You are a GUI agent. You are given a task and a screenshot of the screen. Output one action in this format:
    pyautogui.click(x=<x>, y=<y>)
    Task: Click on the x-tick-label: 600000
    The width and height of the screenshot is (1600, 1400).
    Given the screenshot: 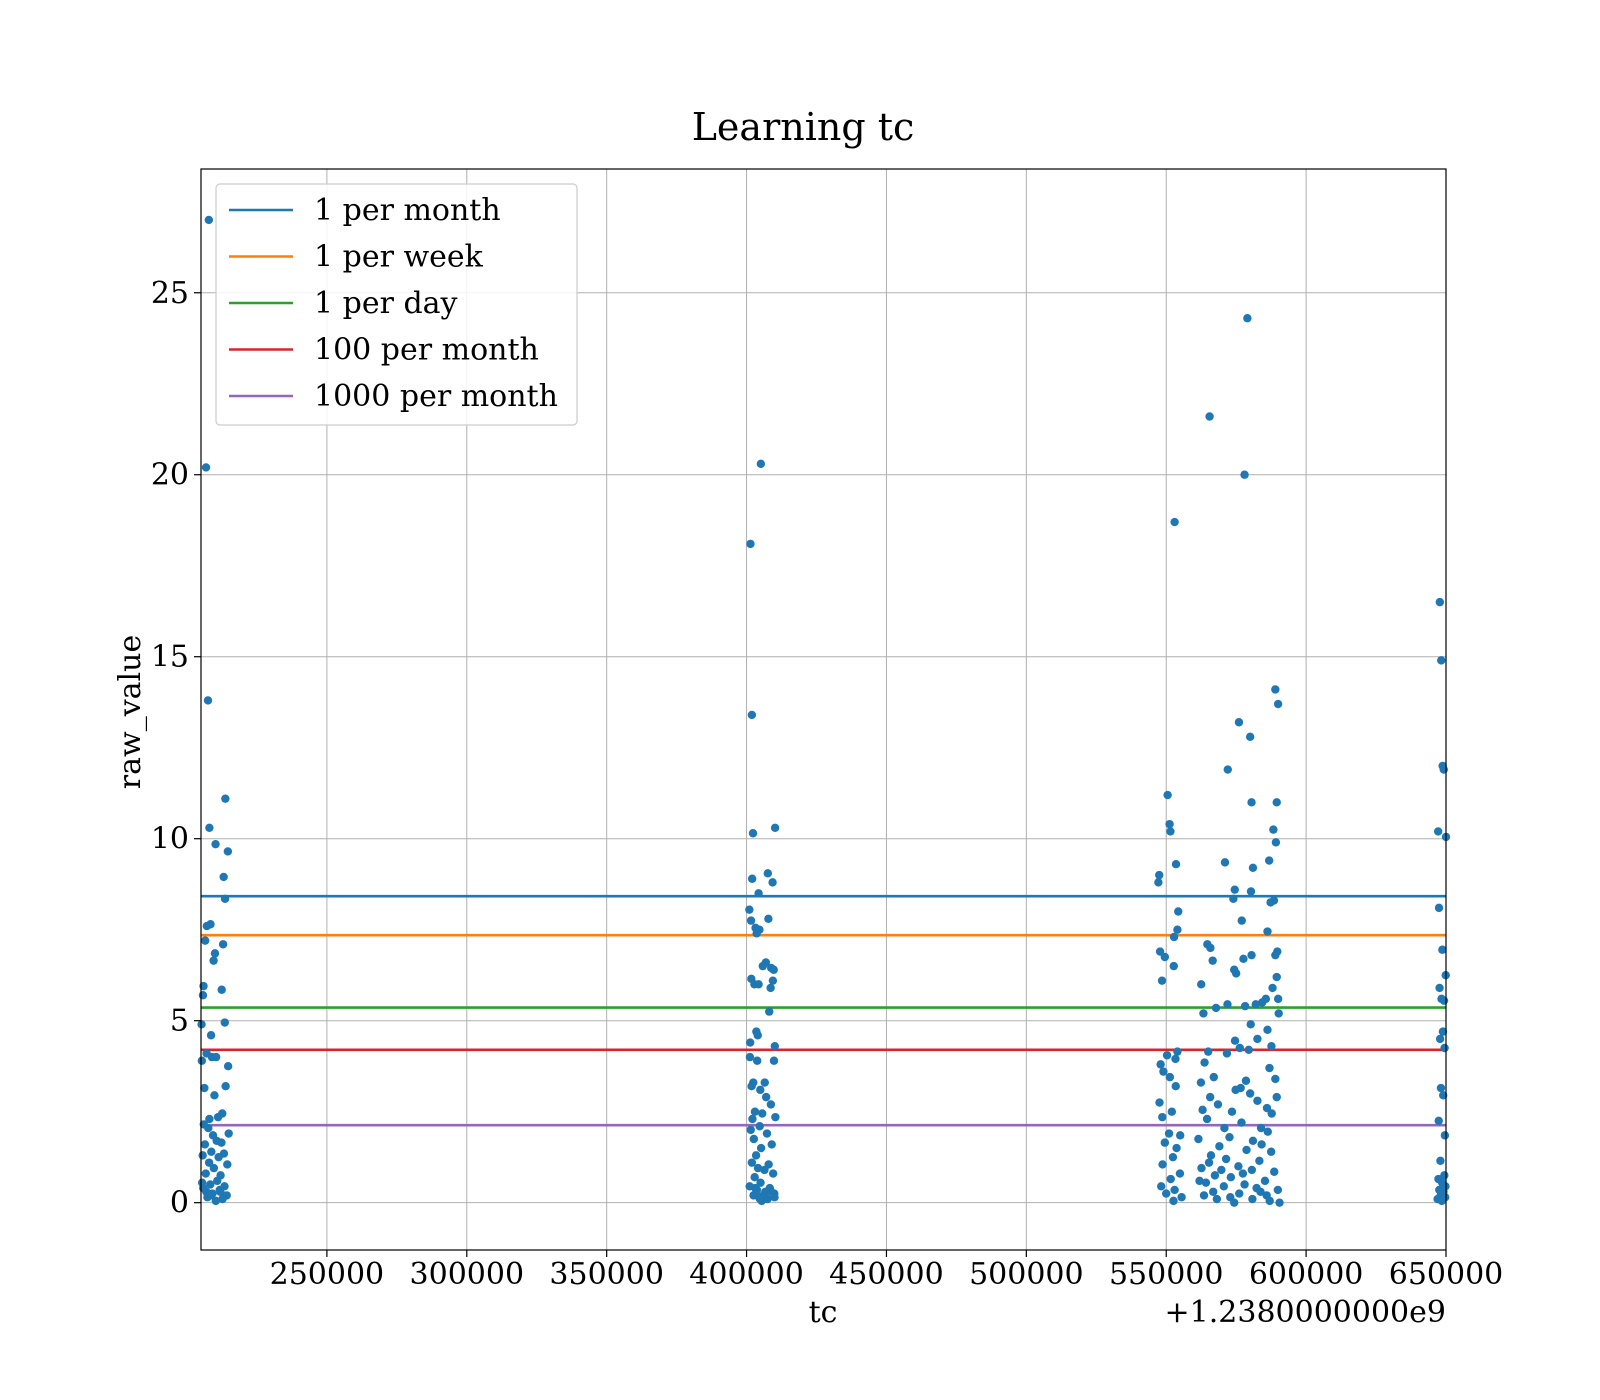 What is the action you would take?
    pyautogui.click(x=1306, y=1274)
    